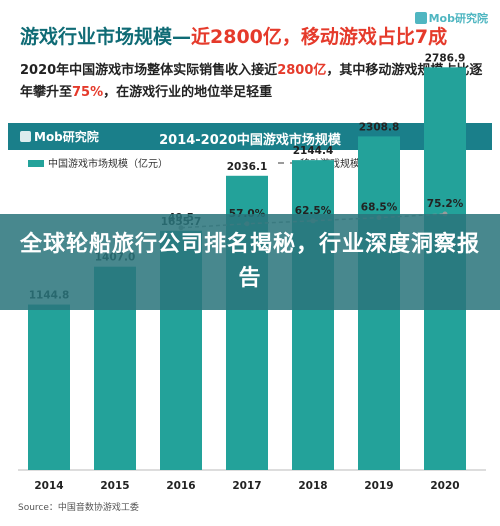 The height and width of the screenshot is (526, 500). Describe the element at coordinates (458, 18) in the screenshot. I see `brand-label: Mob研究院` at that location.